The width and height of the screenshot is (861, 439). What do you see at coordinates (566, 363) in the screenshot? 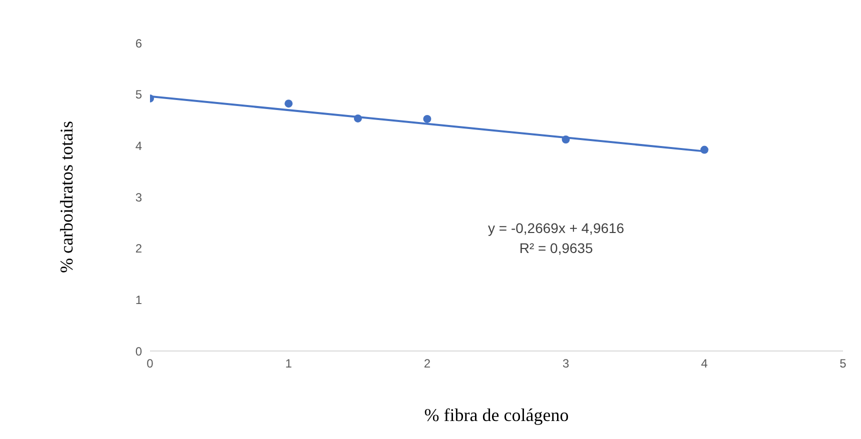
I see `x-tick-label: 3` at bounding box center [566, 363].